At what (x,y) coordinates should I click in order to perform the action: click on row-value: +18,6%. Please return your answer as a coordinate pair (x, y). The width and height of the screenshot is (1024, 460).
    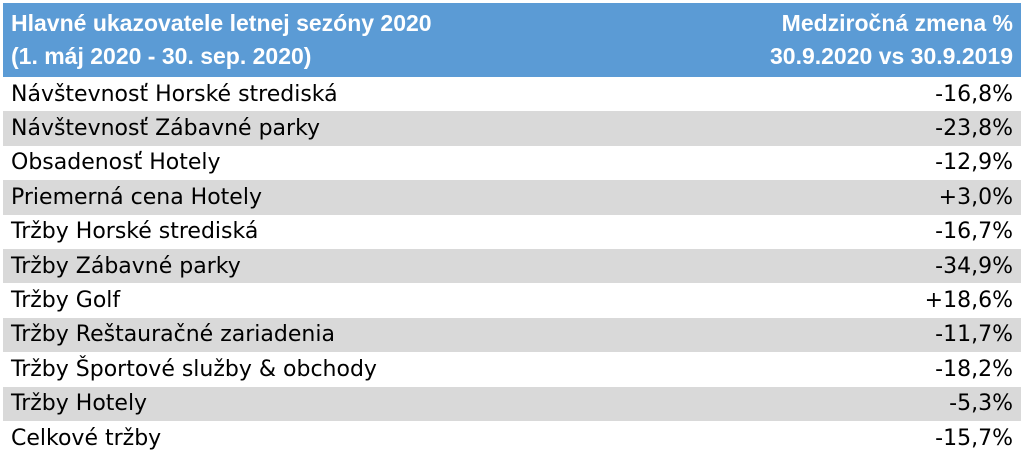
    Looking at the image, I should click on (968, 301).